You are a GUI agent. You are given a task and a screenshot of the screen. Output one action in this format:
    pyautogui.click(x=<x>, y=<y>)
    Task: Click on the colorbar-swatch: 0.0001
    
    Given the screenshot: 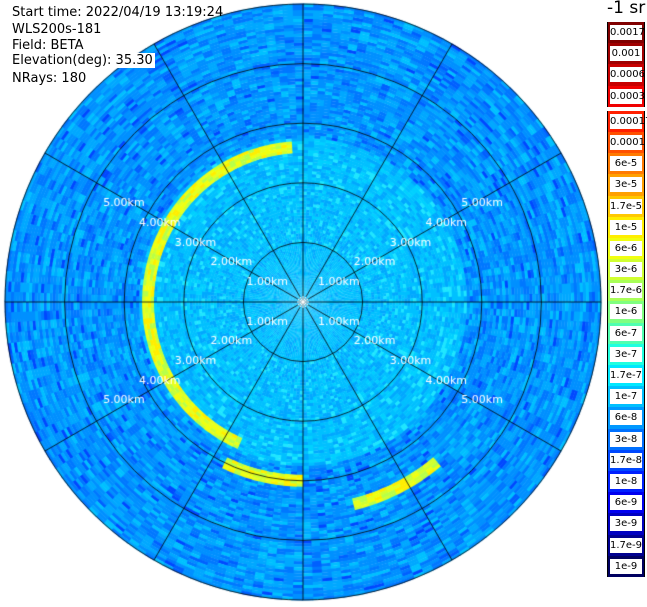 What is the action you would take?
    pyautogui.click(x=626, y=142)
    